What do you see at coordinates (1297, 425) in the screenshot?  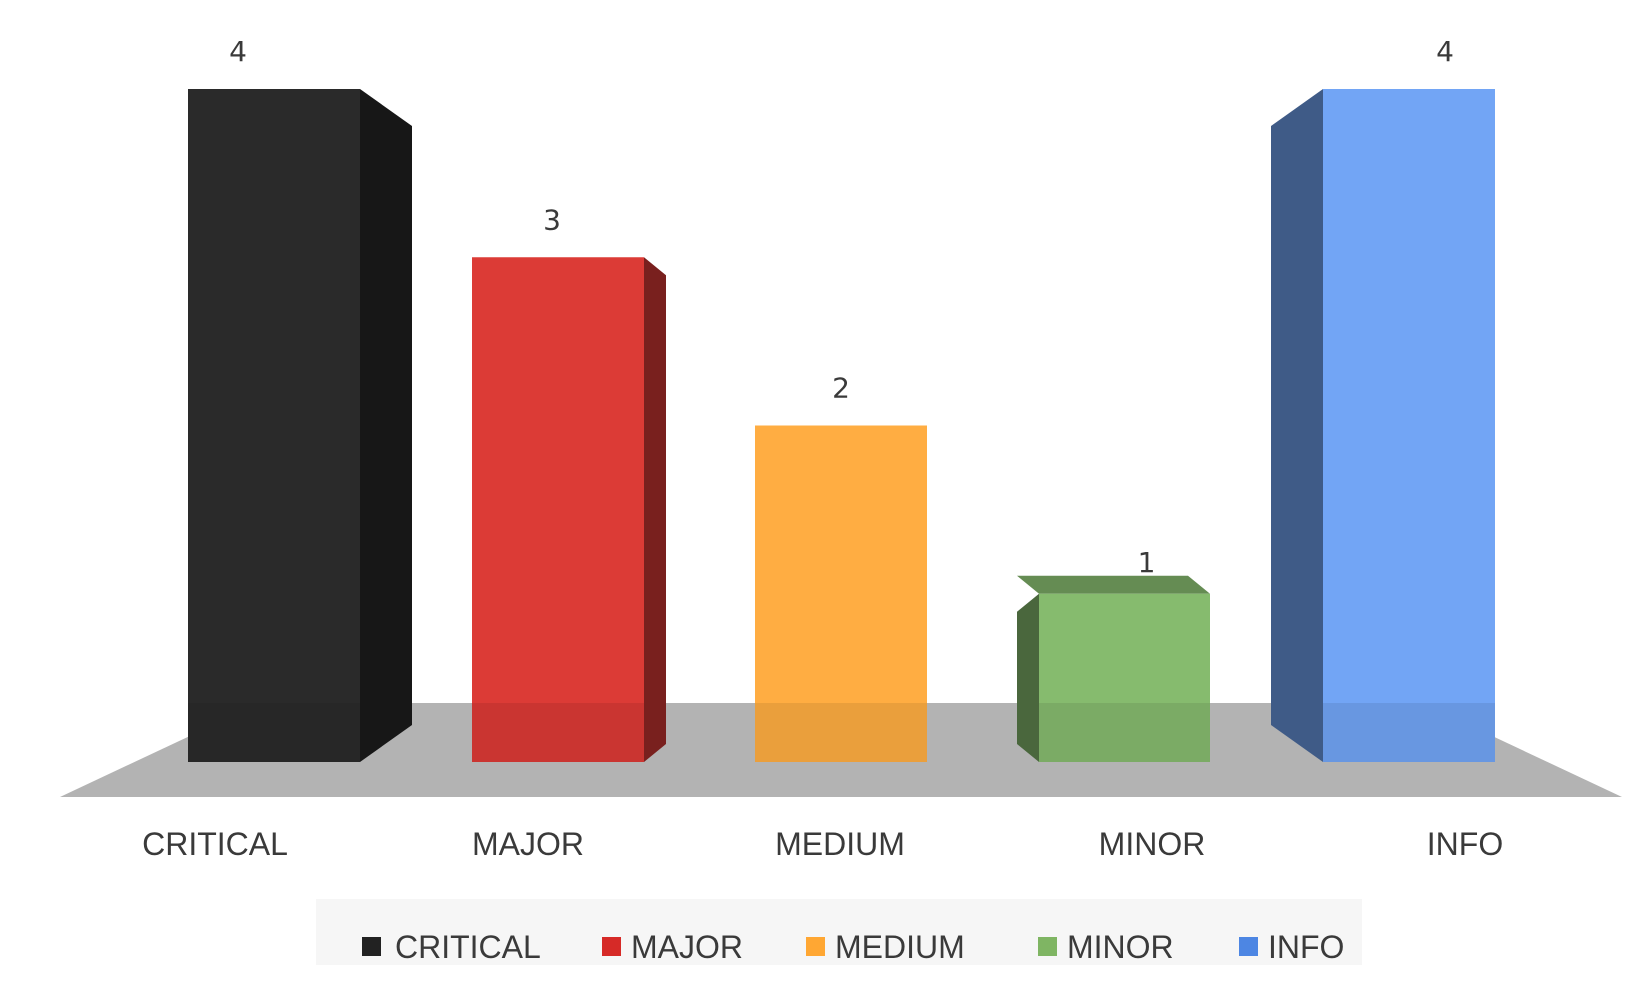 I see `bar-side-info` at bounding box center [1297, 425].